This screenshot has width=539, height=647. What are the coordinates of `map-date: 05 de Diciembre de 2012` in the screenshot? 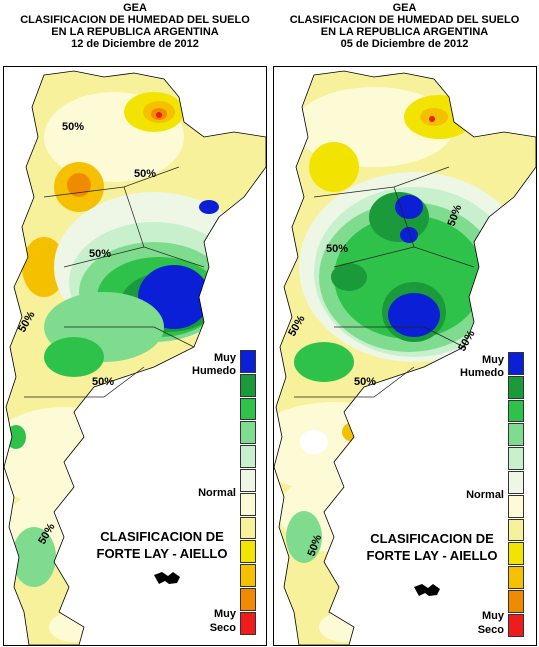 It's located at (404, 44).